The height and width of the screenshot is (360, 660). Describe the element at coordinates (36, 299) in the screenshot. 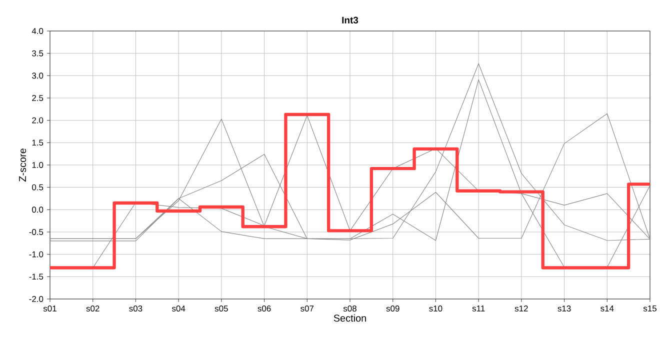

I see `y-tick-label: -2.0` at that location.